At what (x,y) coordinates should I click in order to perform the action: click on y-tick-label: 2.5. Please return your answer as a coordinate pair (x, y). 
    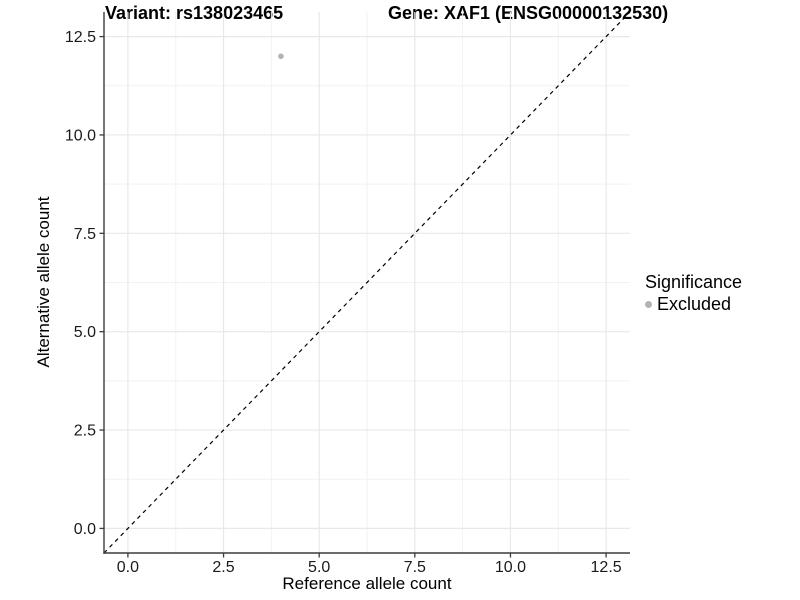
    Looking at the image, I should click on (85, 431).